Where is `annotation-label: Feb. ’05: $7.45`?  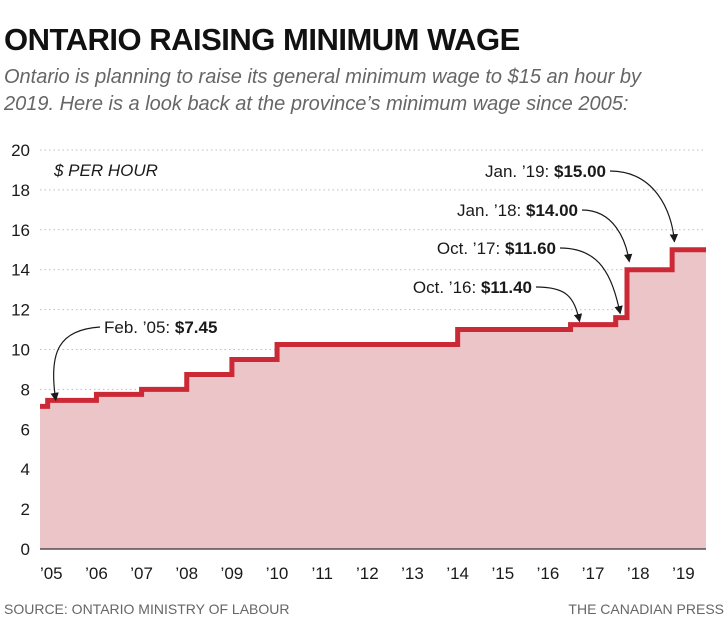 annotation-label: Feb. ’05: $7.45 is located at coordinates (160, 327).